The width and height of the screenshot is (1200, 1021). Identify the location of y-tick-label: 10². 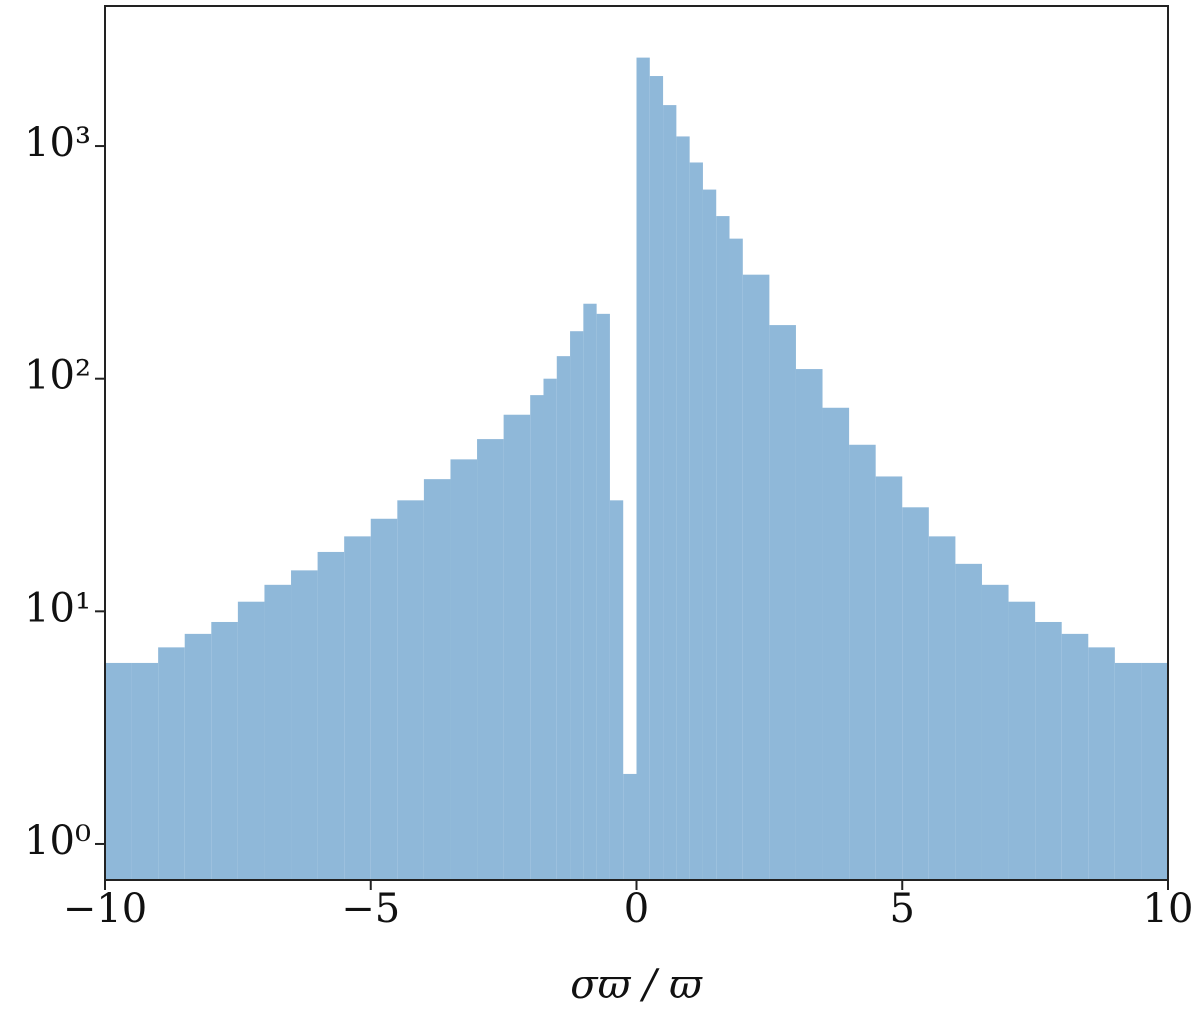
(57, 376).